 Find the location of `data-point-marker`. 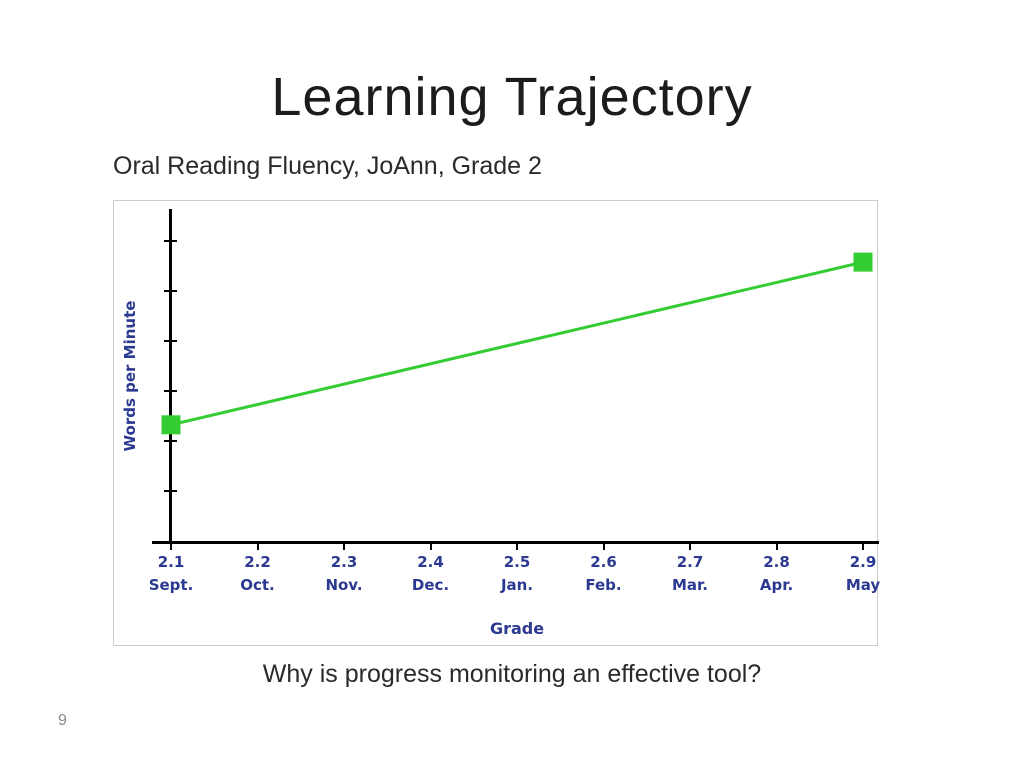

data-point-marker is located at coordinates (863, 262).